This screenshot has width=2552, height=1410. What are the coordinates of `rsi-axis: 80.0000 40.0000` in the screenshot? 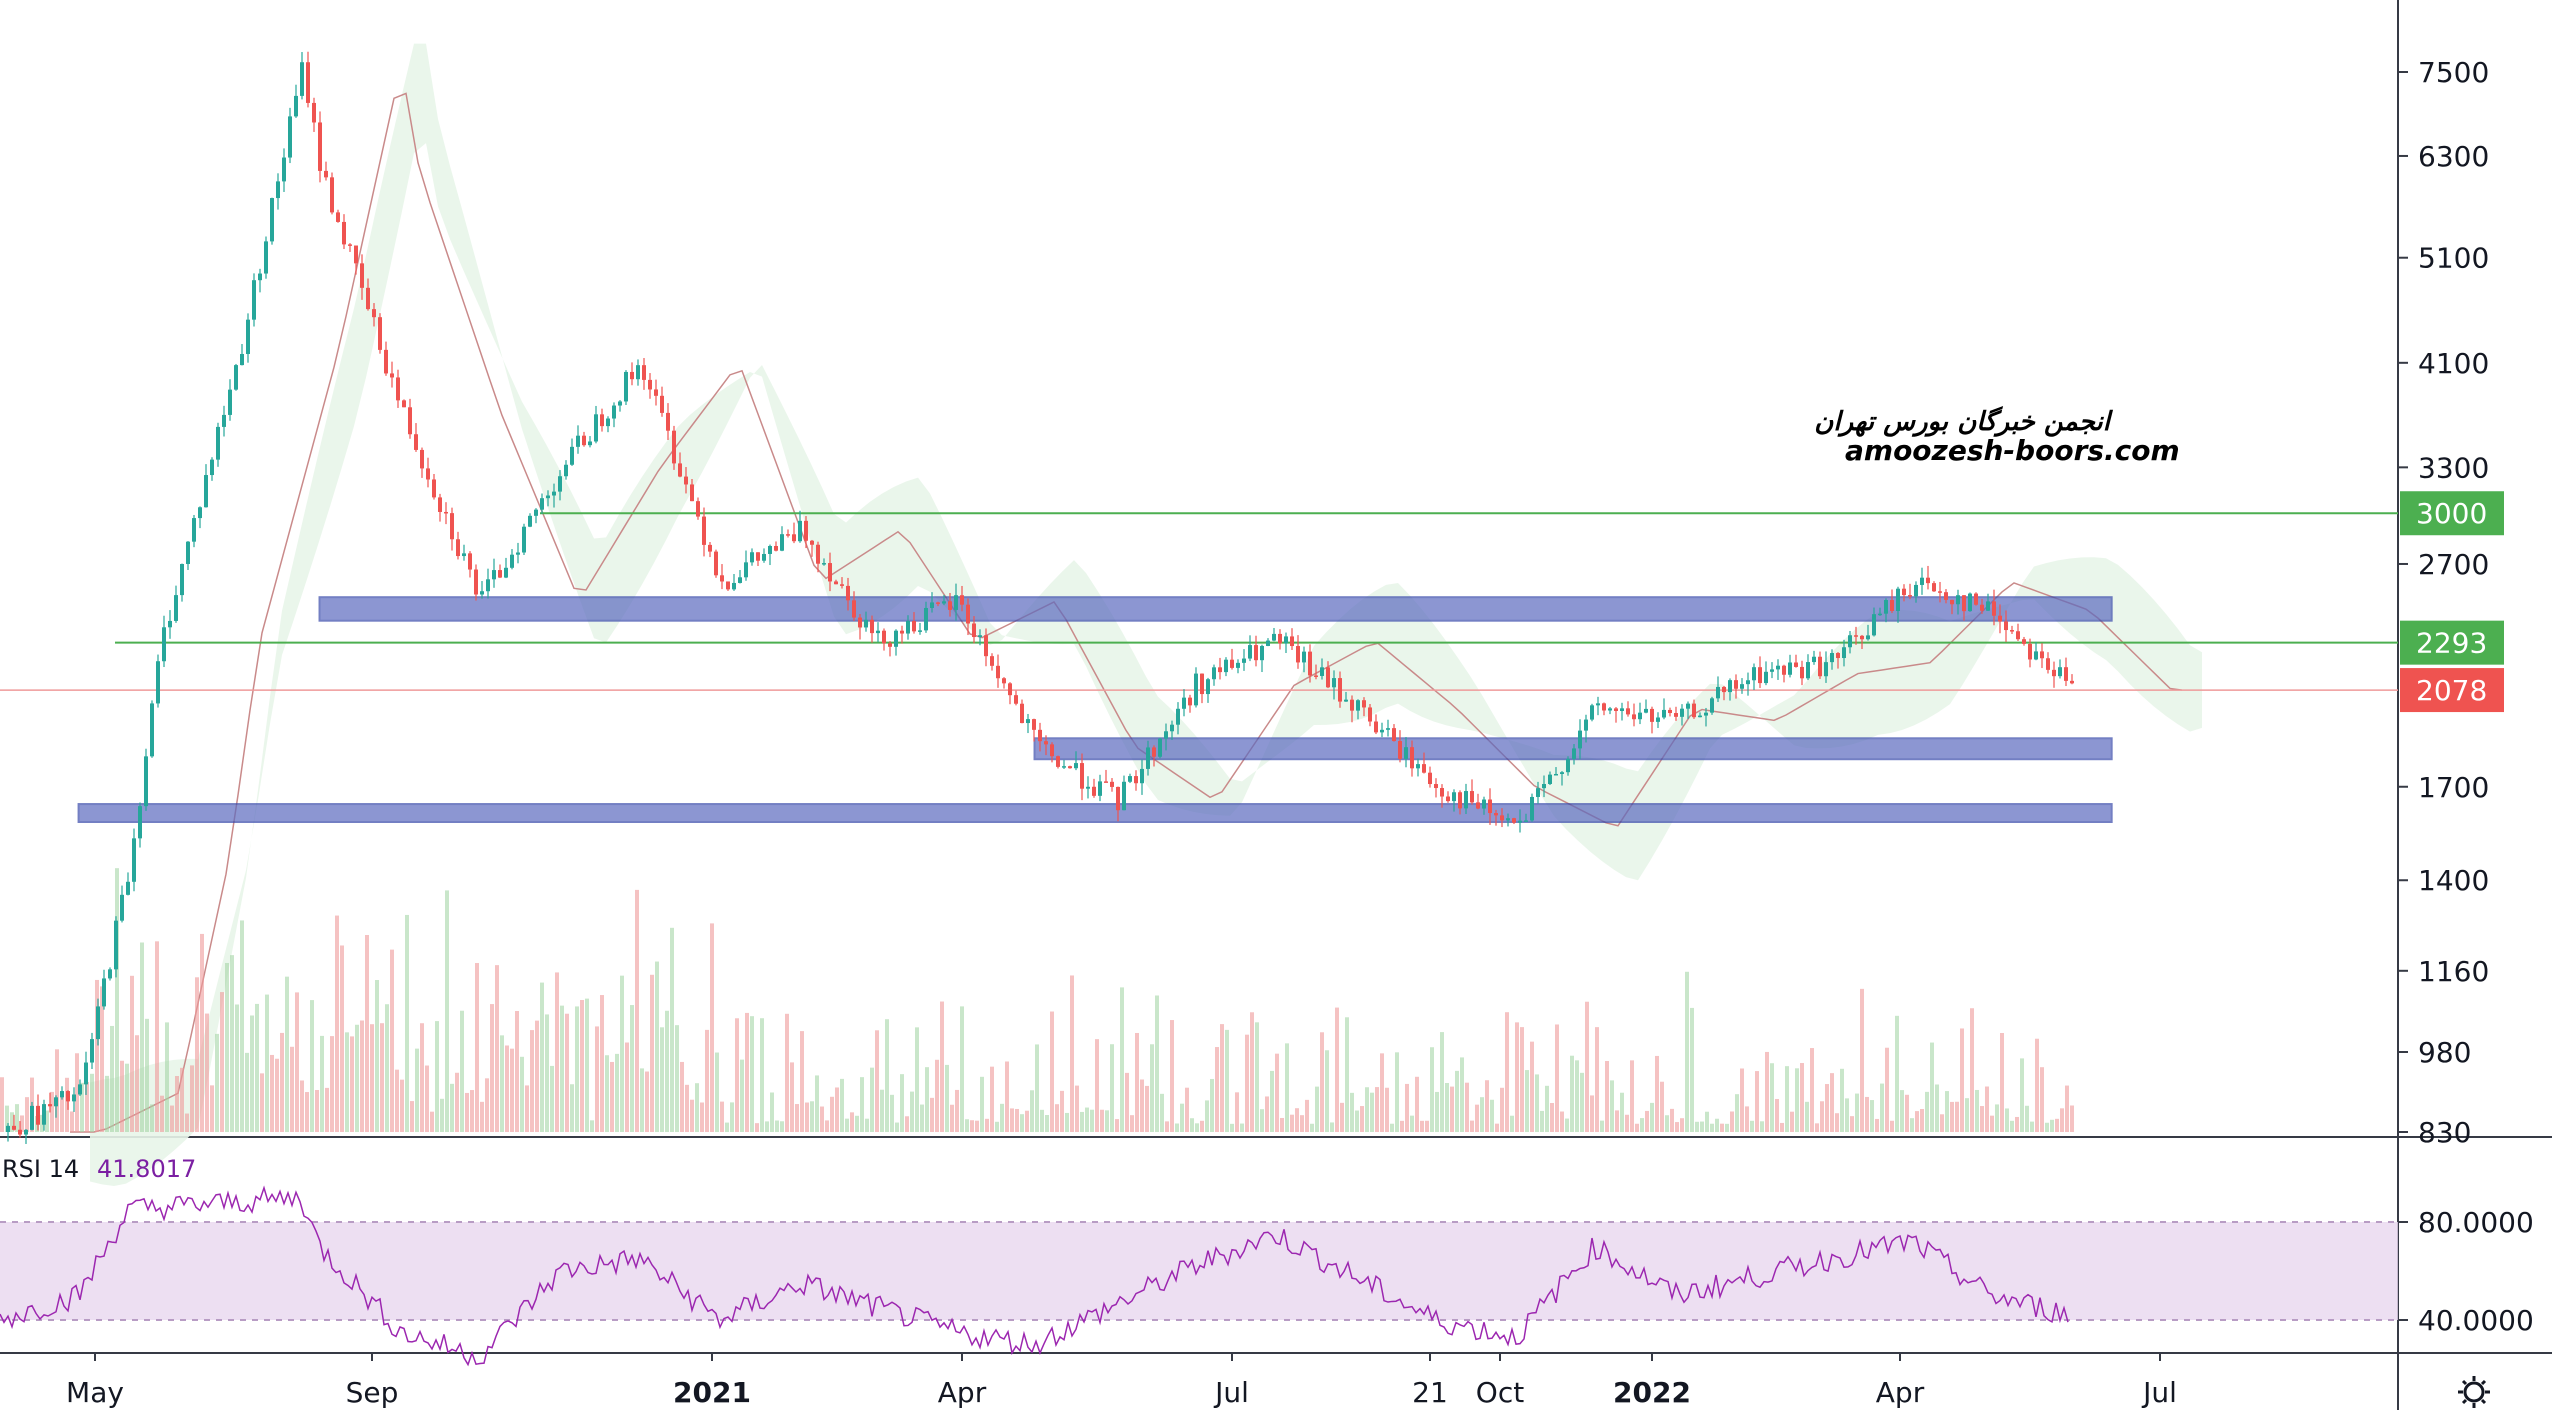 It's located at (2466, 1271).